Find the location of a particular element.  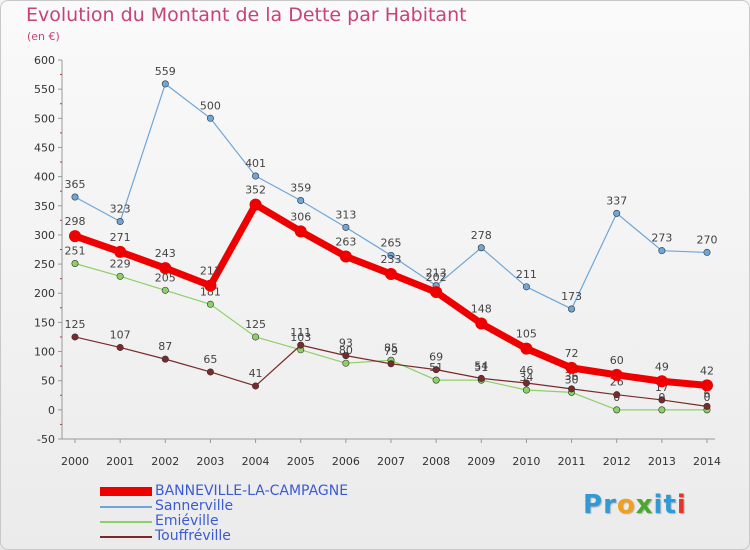

data-label: 54 is located at coordinates (481, 365).